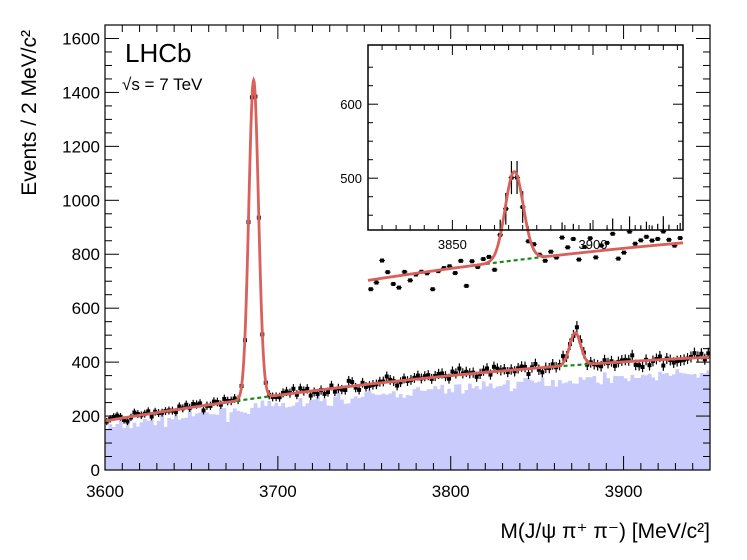  Describe the element at coordinates (81, 38) in the screenshot. I see `y-tick-label: 1600` at that location.